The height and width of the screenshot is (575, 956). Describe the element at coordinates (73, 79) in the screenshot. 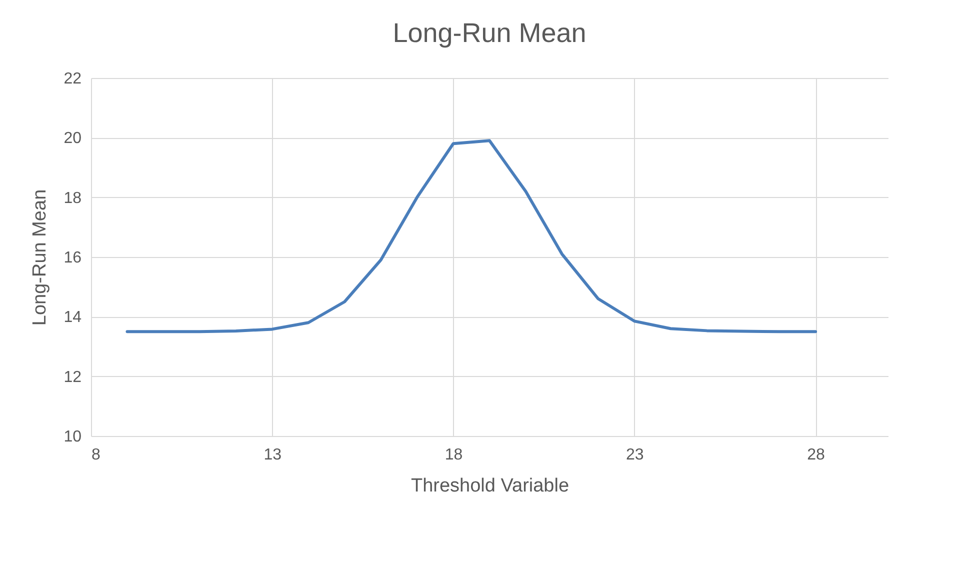

I see `y-tick-label: 22` at that location.